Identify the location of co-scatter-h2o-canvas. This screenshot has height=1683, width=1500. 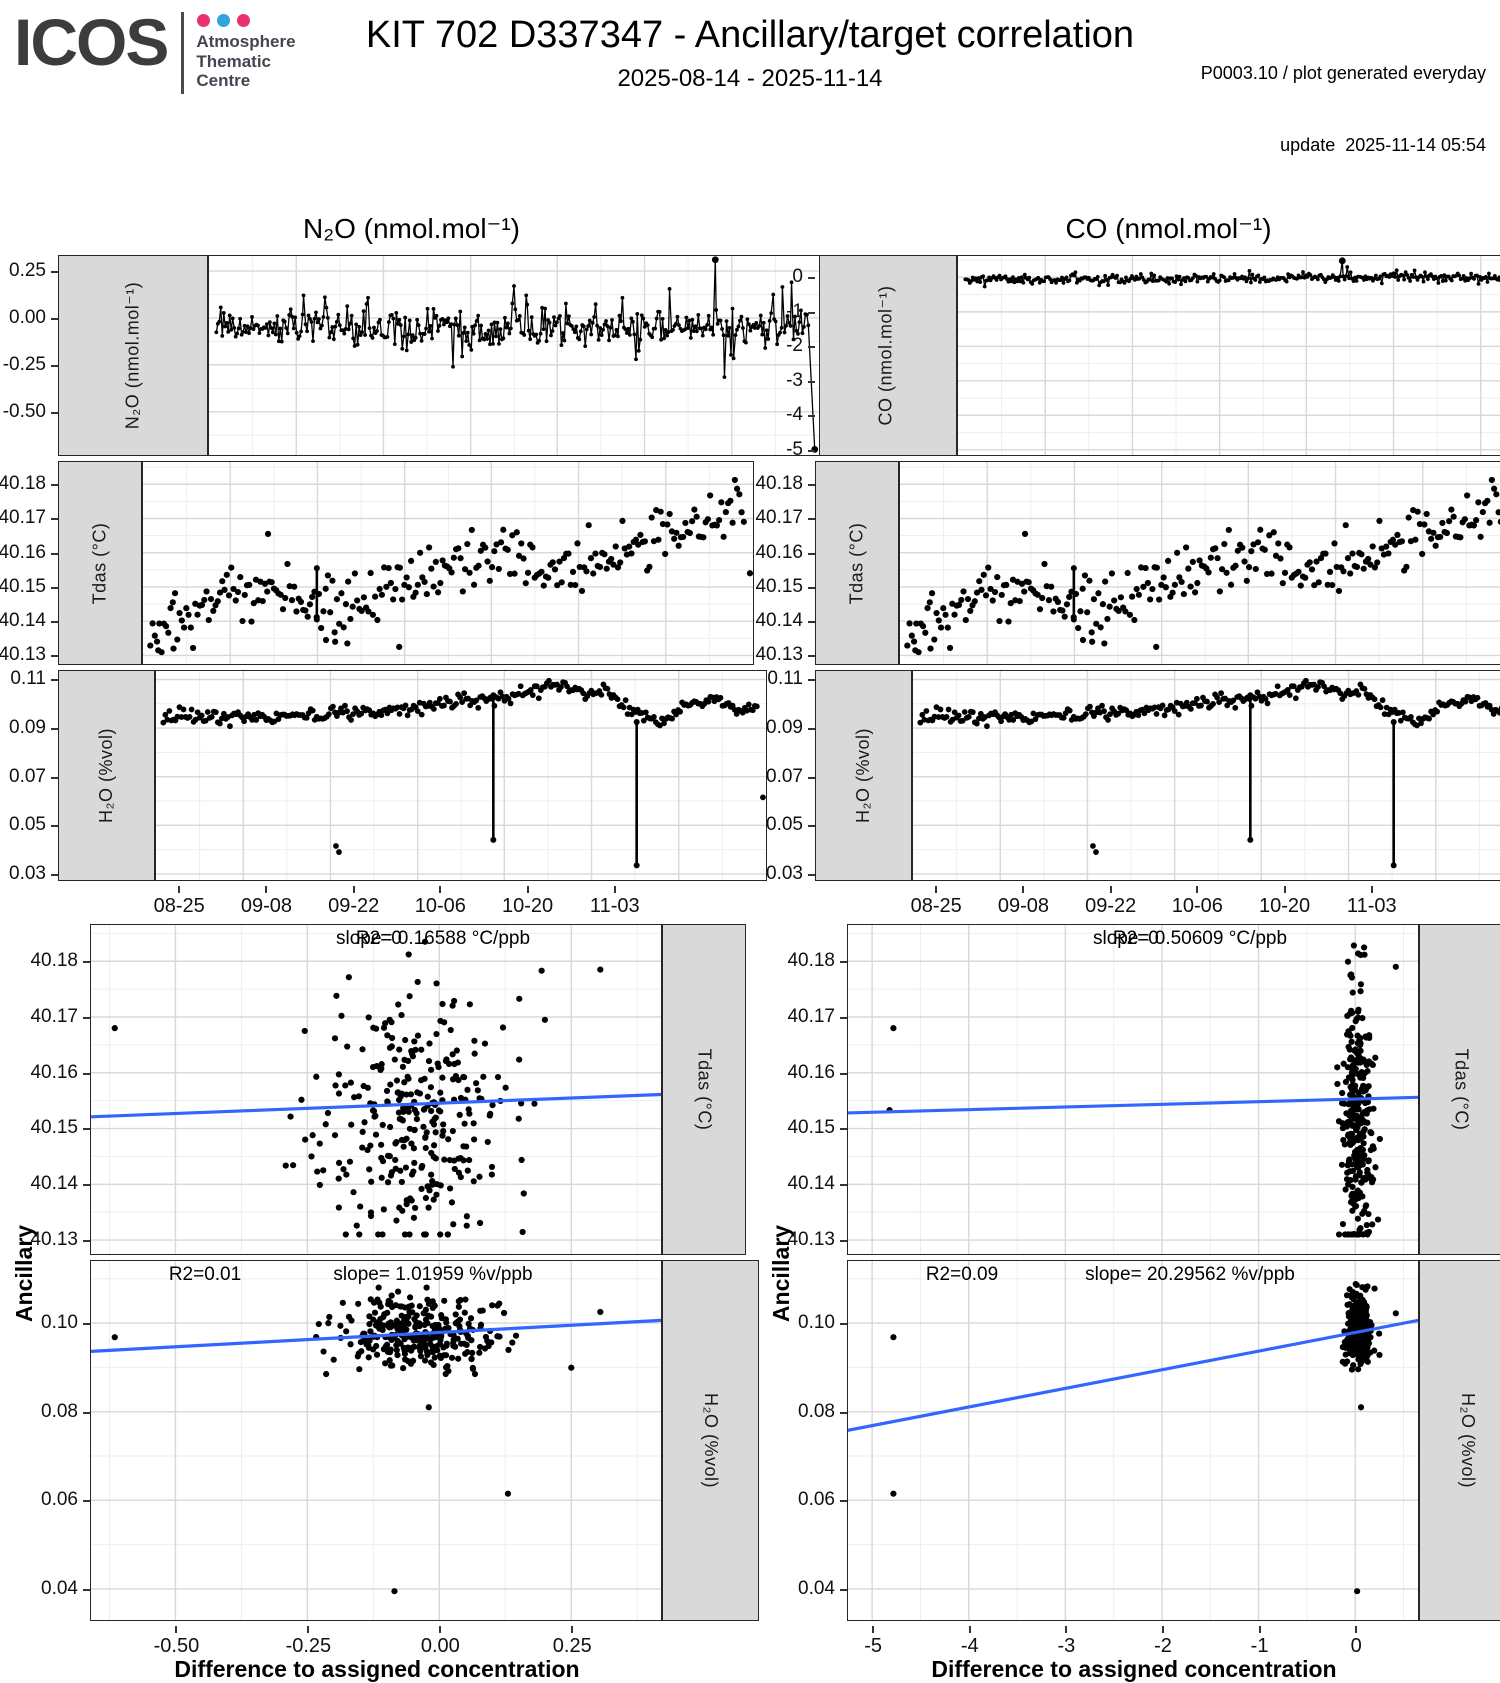
(1133, 1441).